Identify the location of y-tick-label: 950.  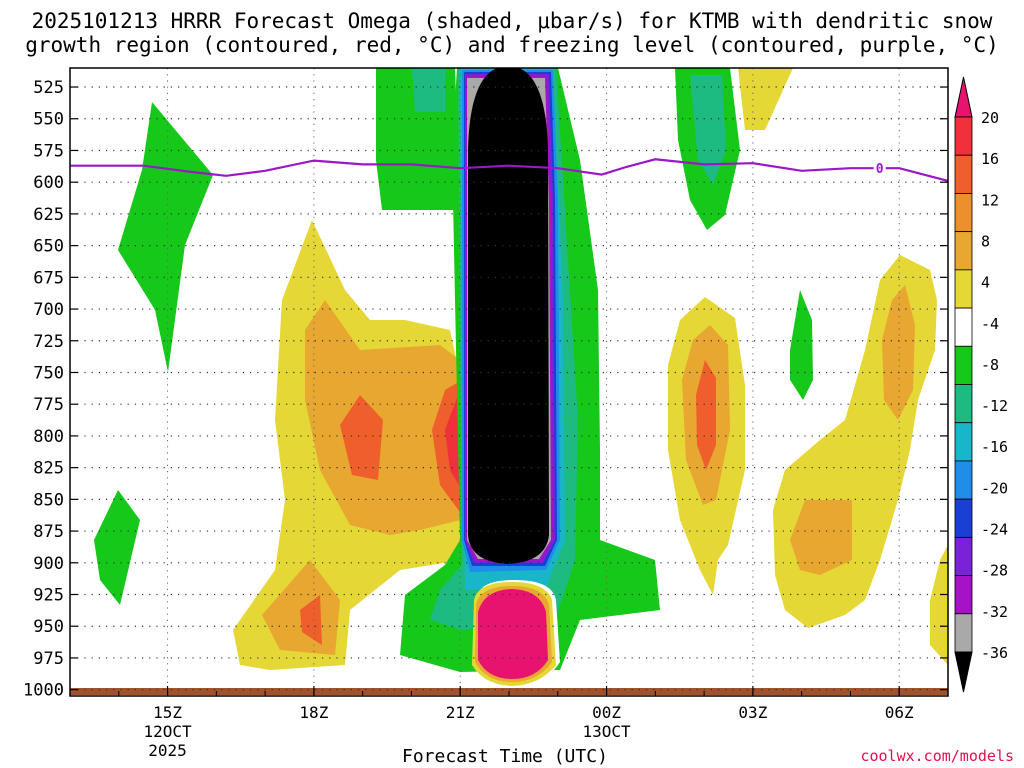
(48, 627).